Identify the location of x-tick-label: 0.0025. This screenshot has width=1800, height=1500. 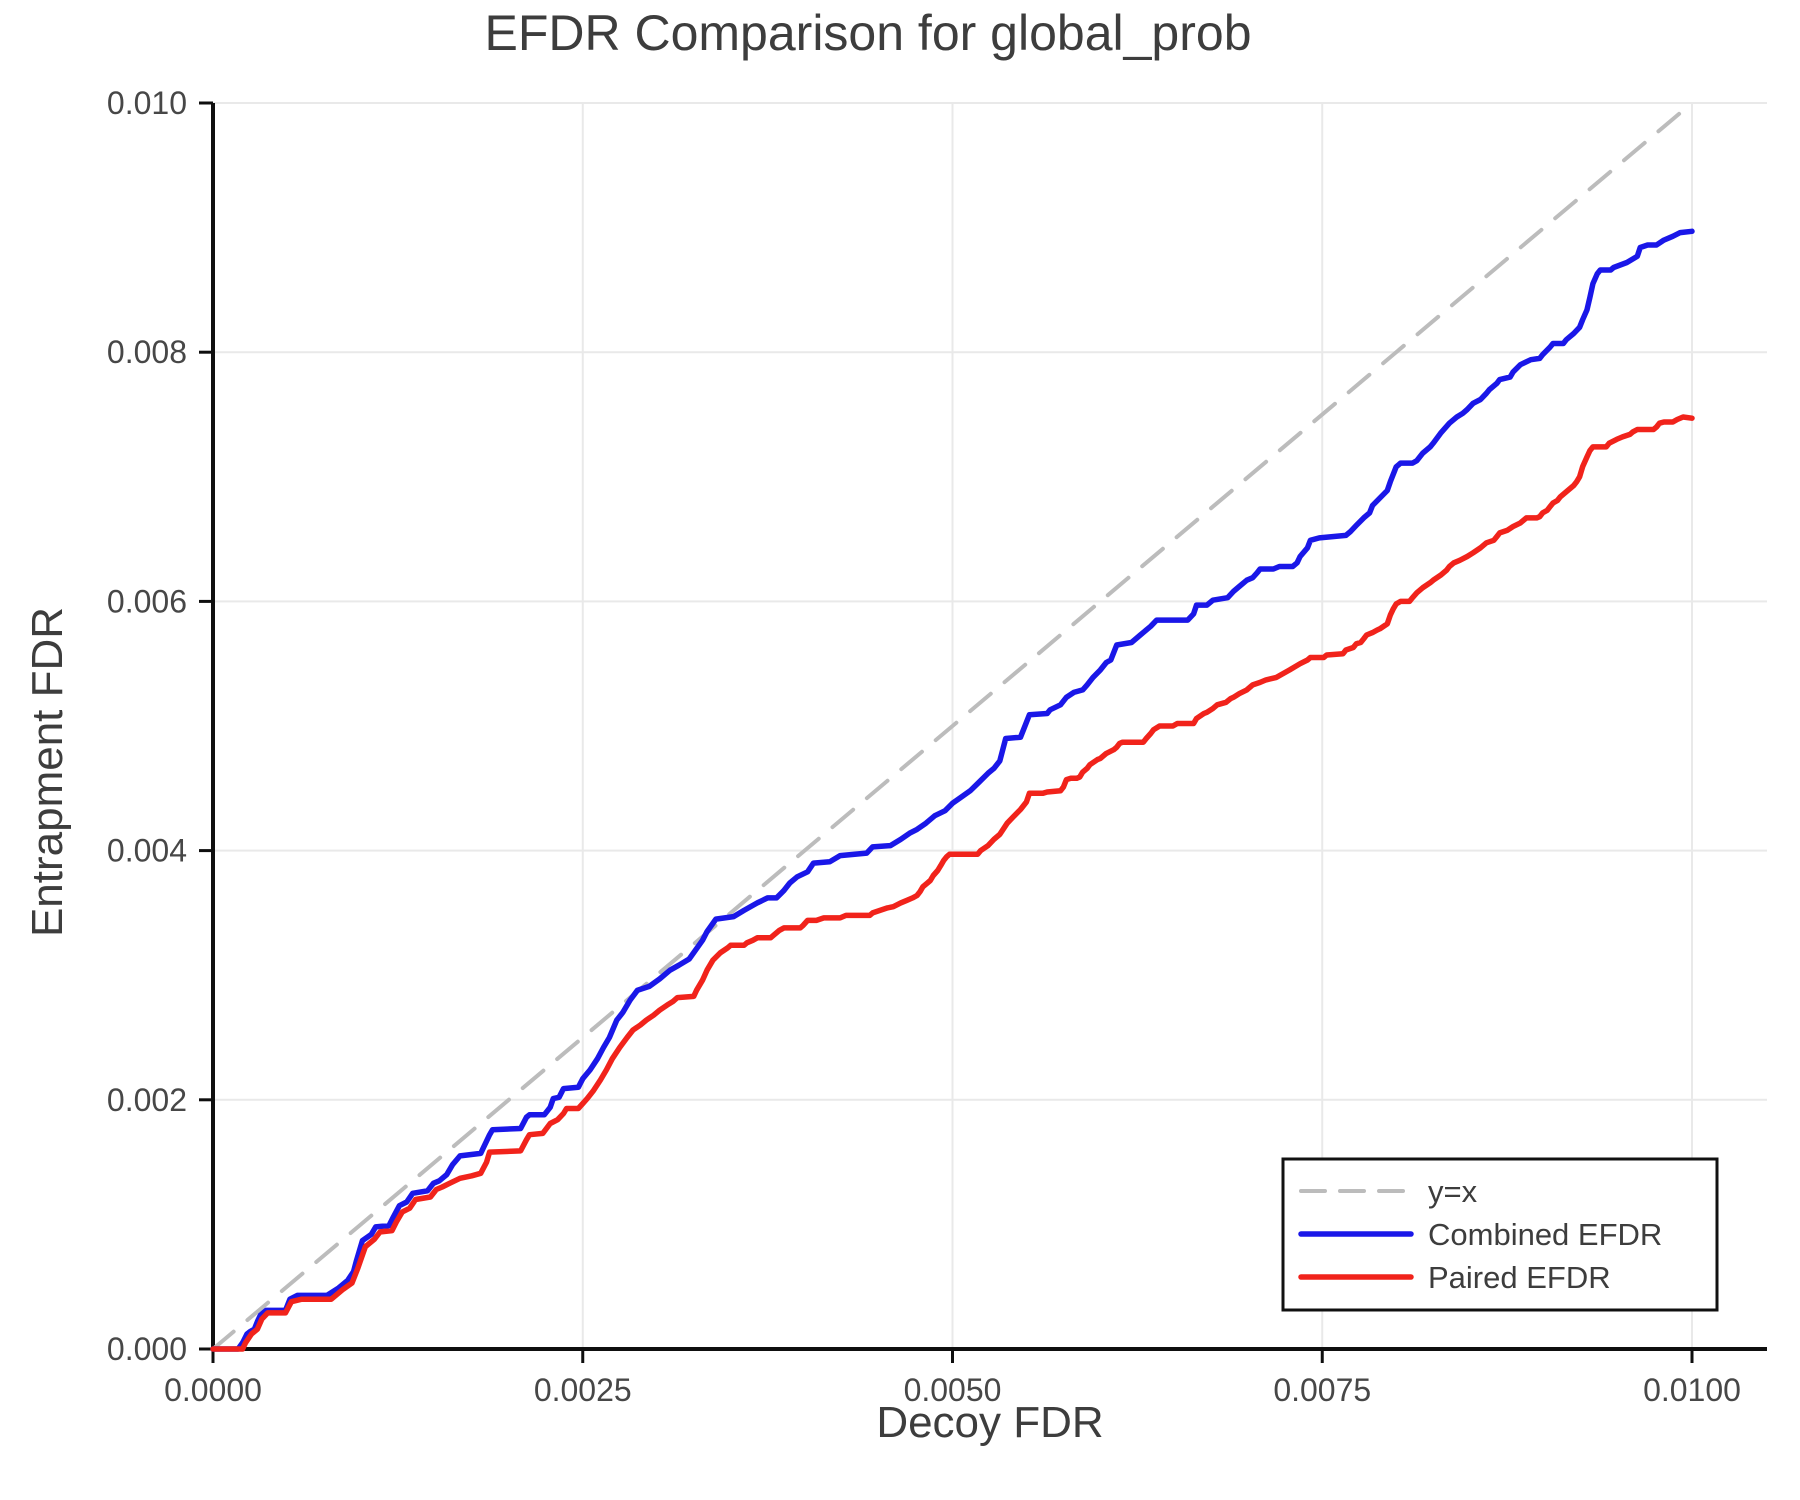
(583, 1390).